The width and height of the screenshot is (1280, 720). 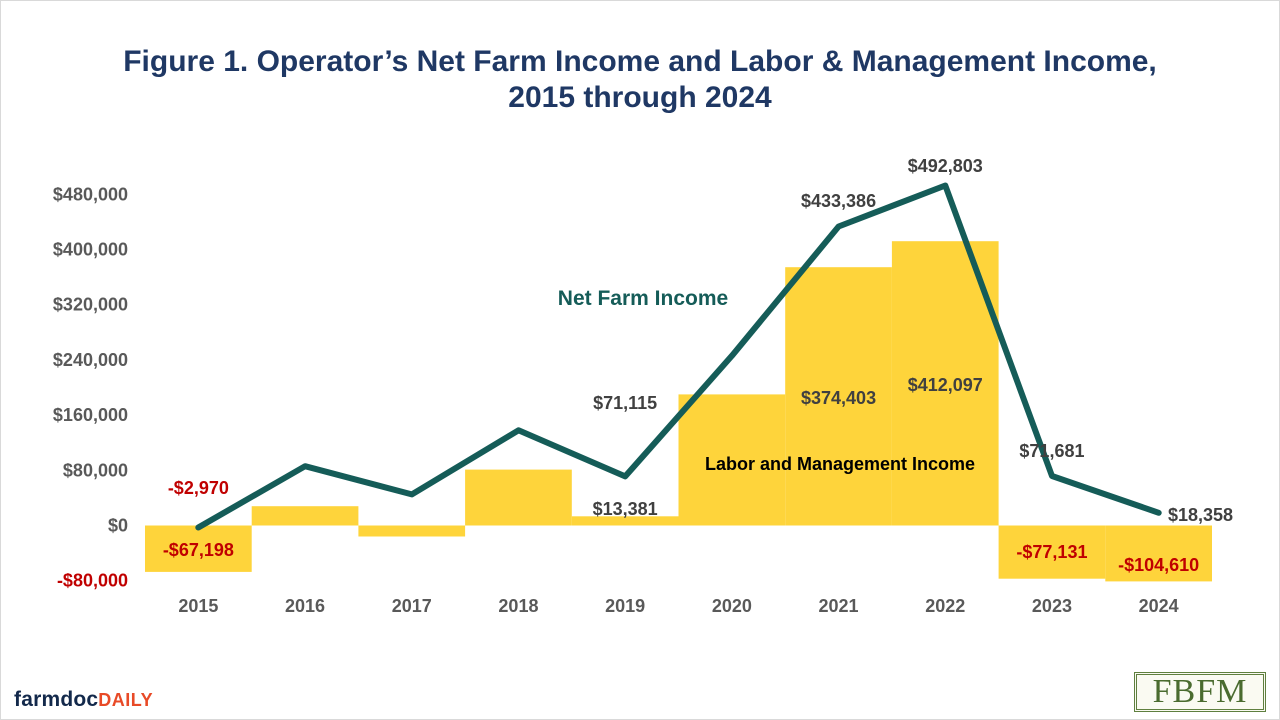 What do you see at coordinates (1158, 553) in the screenshot?
I see `bar-2024` at bounding box center [1158, 553].